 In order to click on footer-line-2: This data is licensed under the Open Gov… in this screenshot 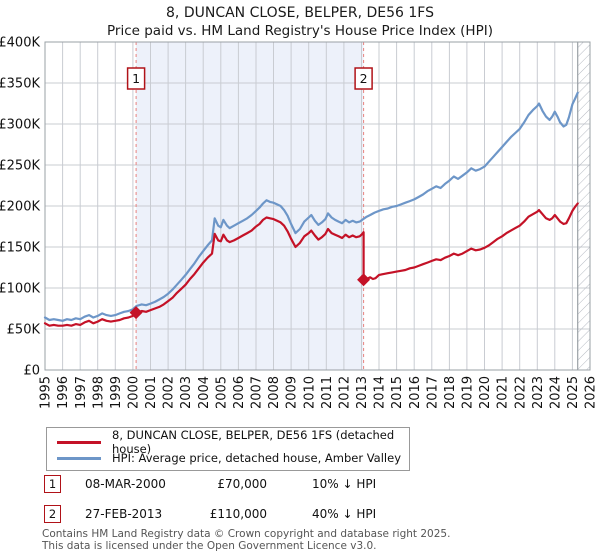, I will do `click(209, 545)`.